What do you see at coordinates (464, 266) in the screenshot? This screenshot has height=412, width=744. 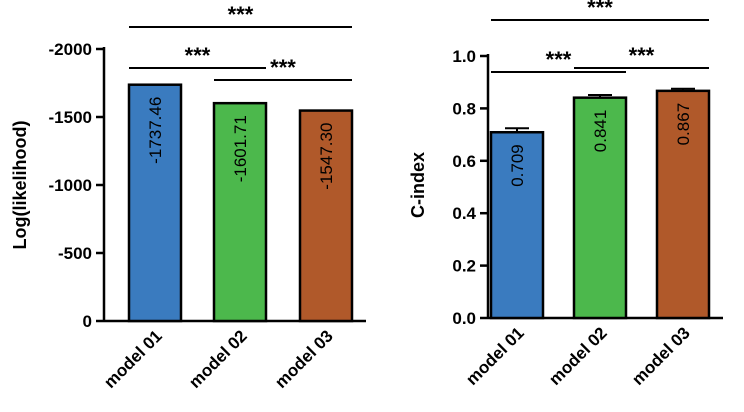 I see `y-tick-label: 0.2` at bounding box center [464, 266].